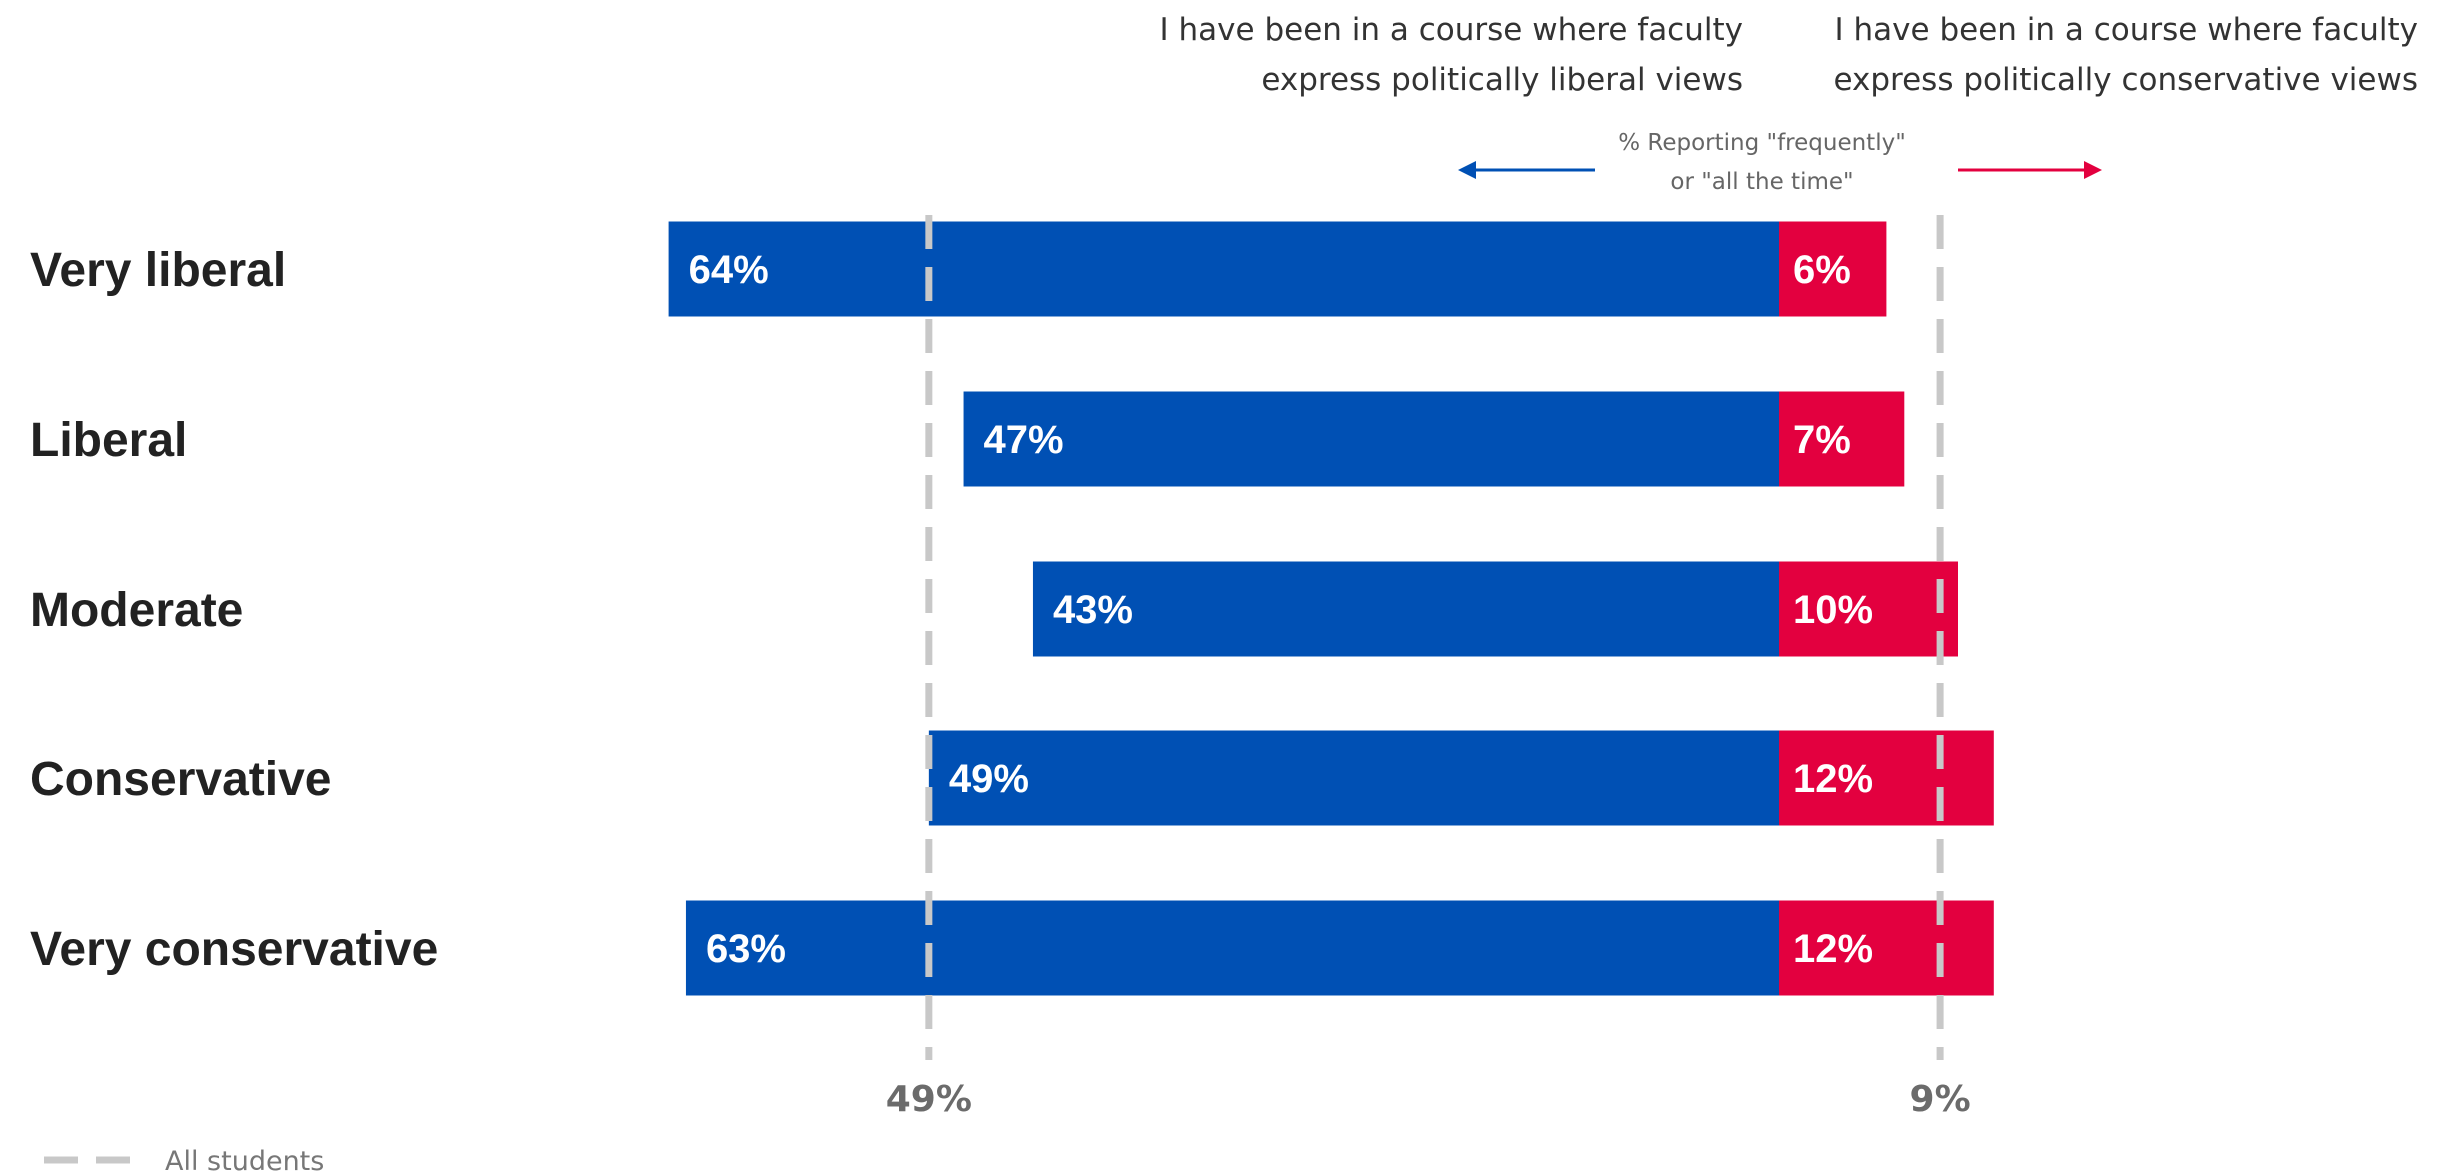  I want to click on value-label-conservative-conservative: 12%, so click(1833, 779).